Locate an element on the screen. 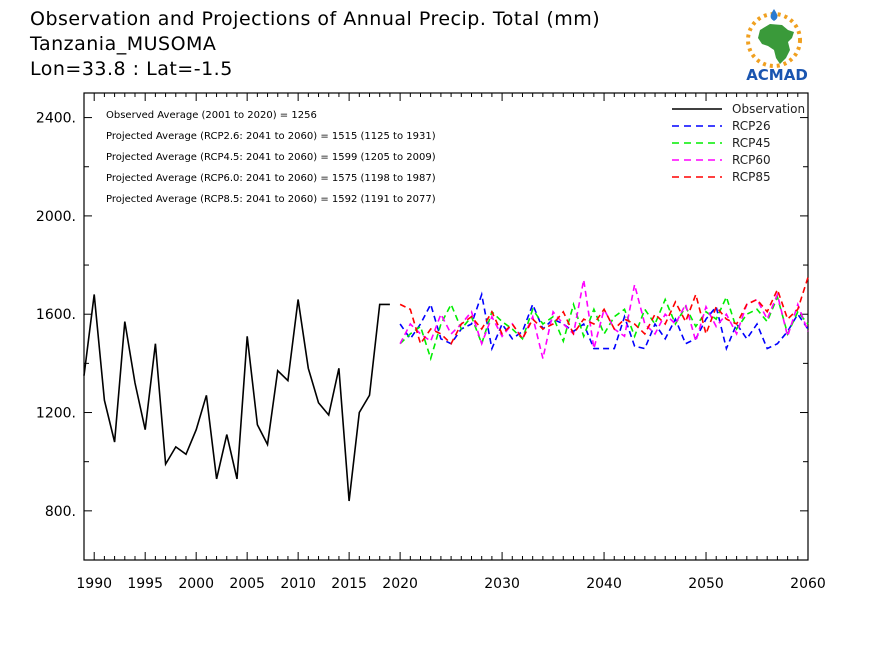  series-line-rcp85 is located at coordinates (604, 311).